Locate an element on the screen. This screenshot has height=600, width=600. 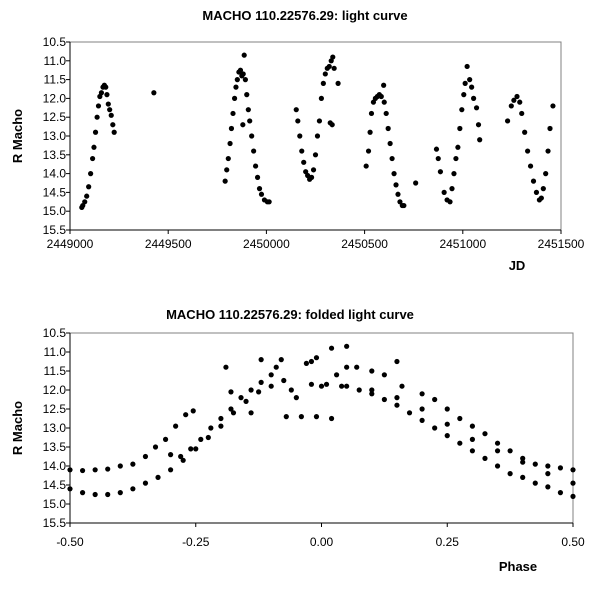
x-tick-label: 0.50 is located at coordinates (573, 542).